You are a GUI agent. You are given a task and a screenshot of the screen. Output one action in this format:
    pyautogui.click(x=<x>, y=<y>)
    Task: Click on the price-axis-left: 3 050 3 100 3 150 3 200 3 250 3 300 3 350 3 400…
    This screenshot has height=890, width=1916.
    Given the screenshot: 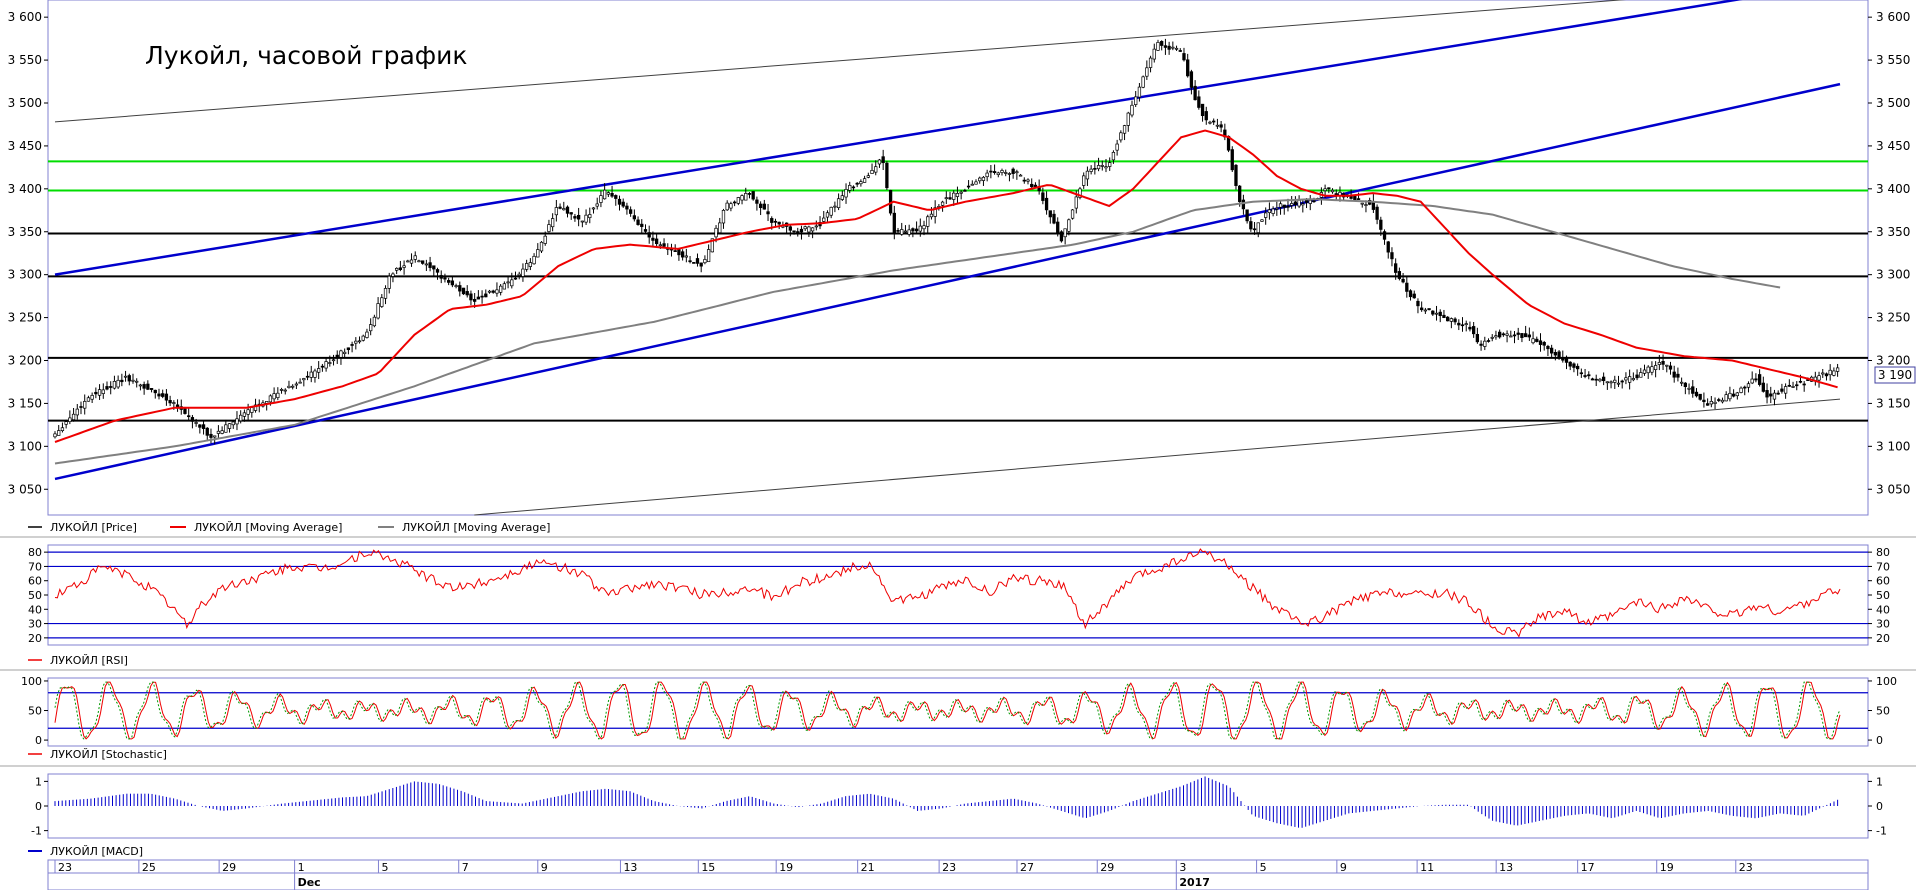 What is the action you would take?
    pyautogui.click(x=28, y=253)
    